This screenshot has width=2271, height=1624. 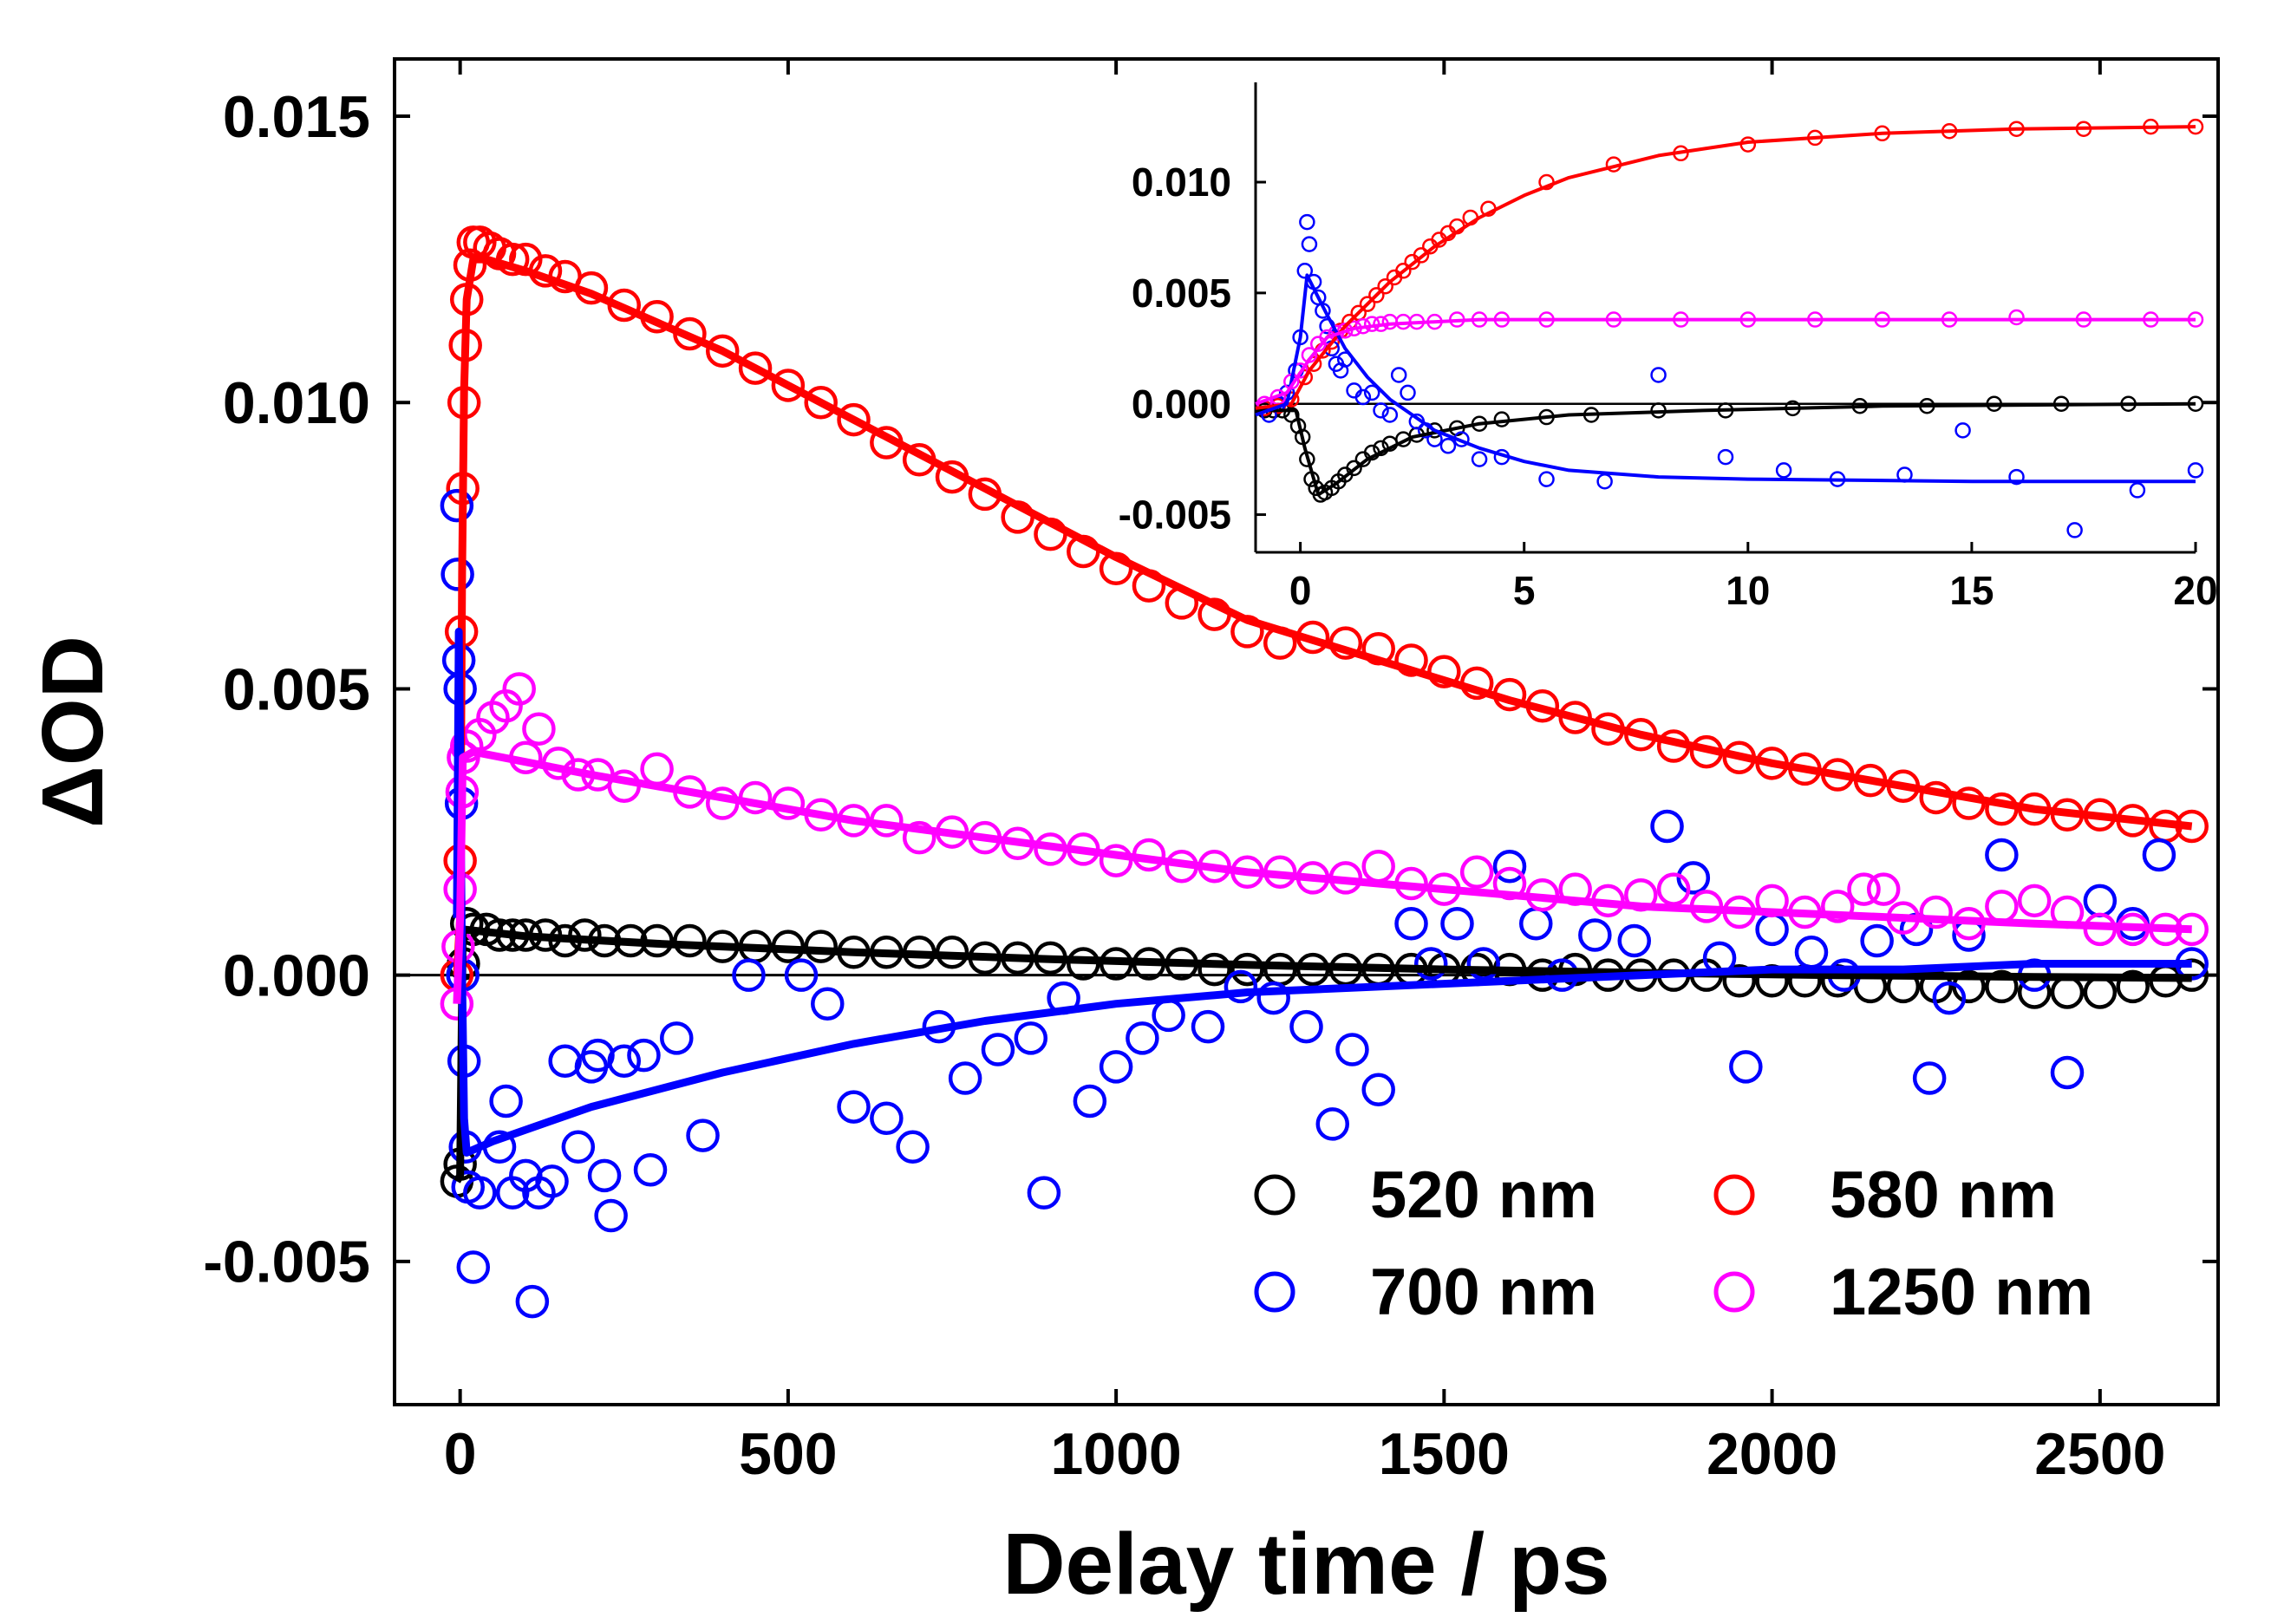 I want to click on inset-point-520-nm, so click(x=1354, y=468).